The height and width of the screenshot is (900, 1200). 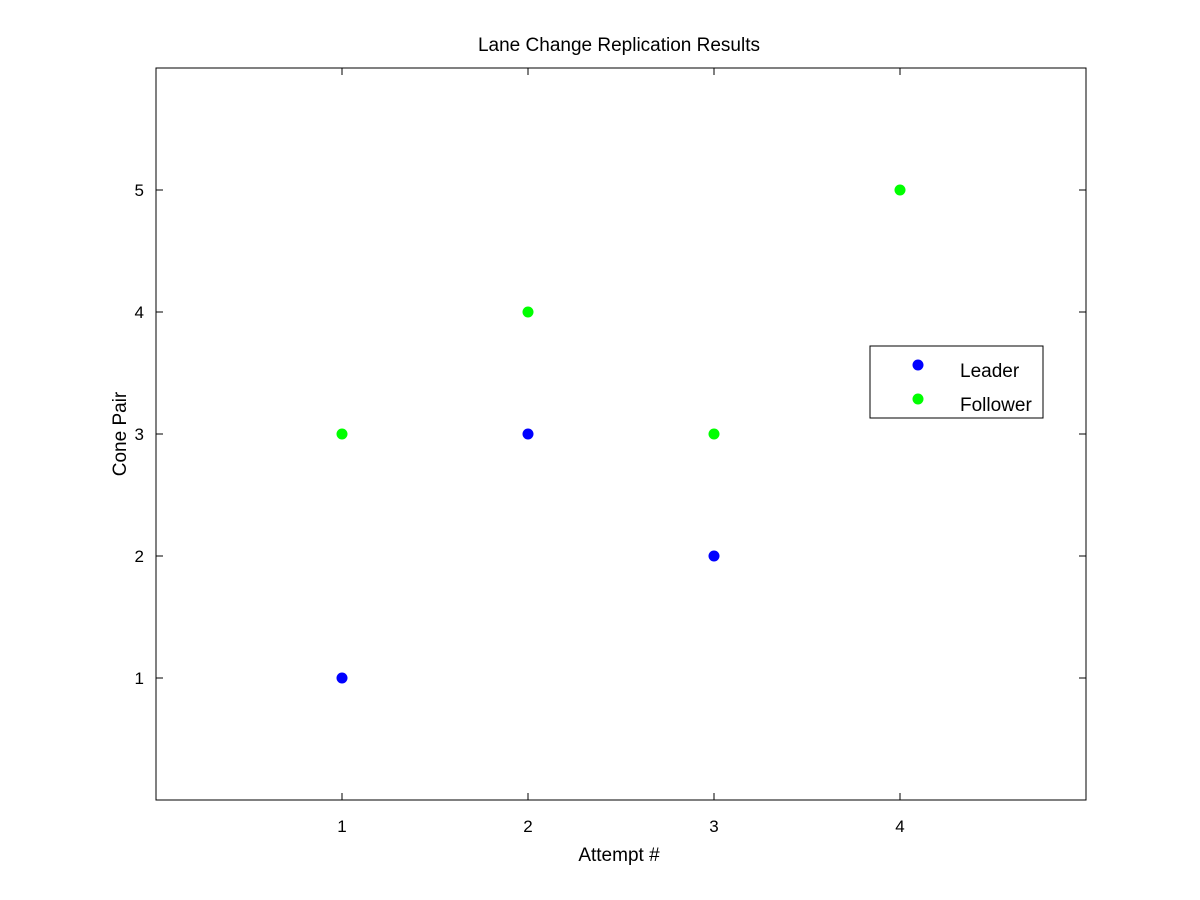 I want to click on y-tick-label: 2, so click(x=139, y=556).